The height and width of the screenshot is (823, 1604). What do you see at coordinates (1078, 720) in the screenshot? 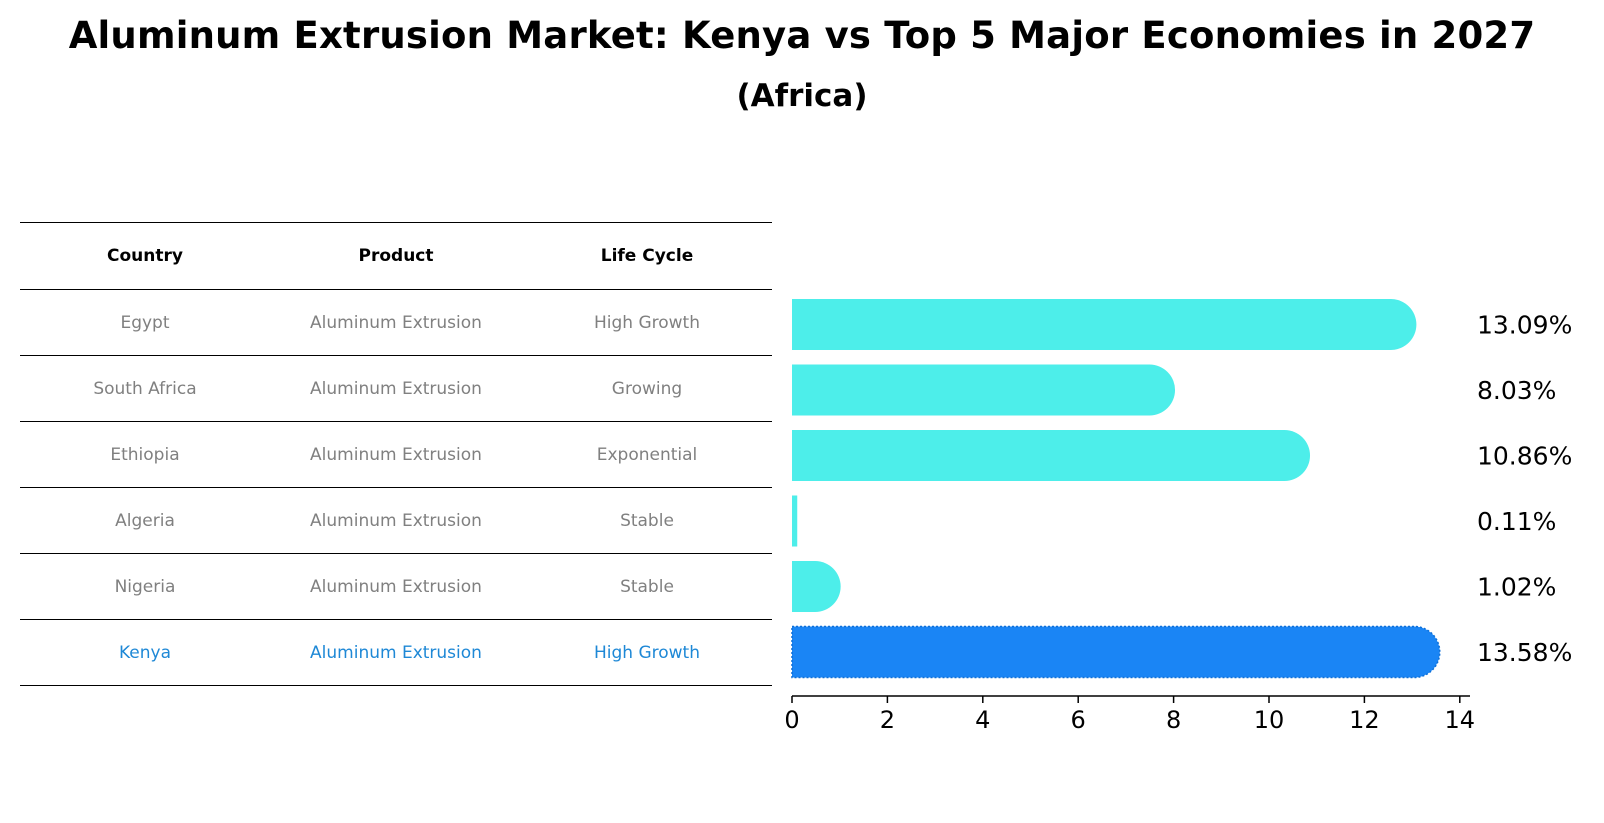
I see `x-tick-label-6: 6` at bounding box center [1078, 720].